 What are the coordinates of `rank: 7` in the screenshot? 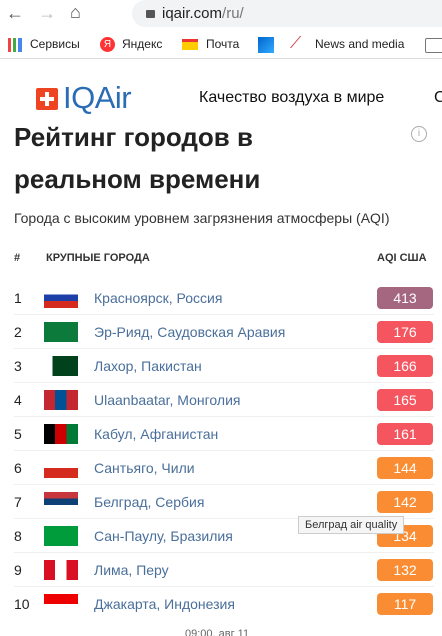 It's located at (18, 502).